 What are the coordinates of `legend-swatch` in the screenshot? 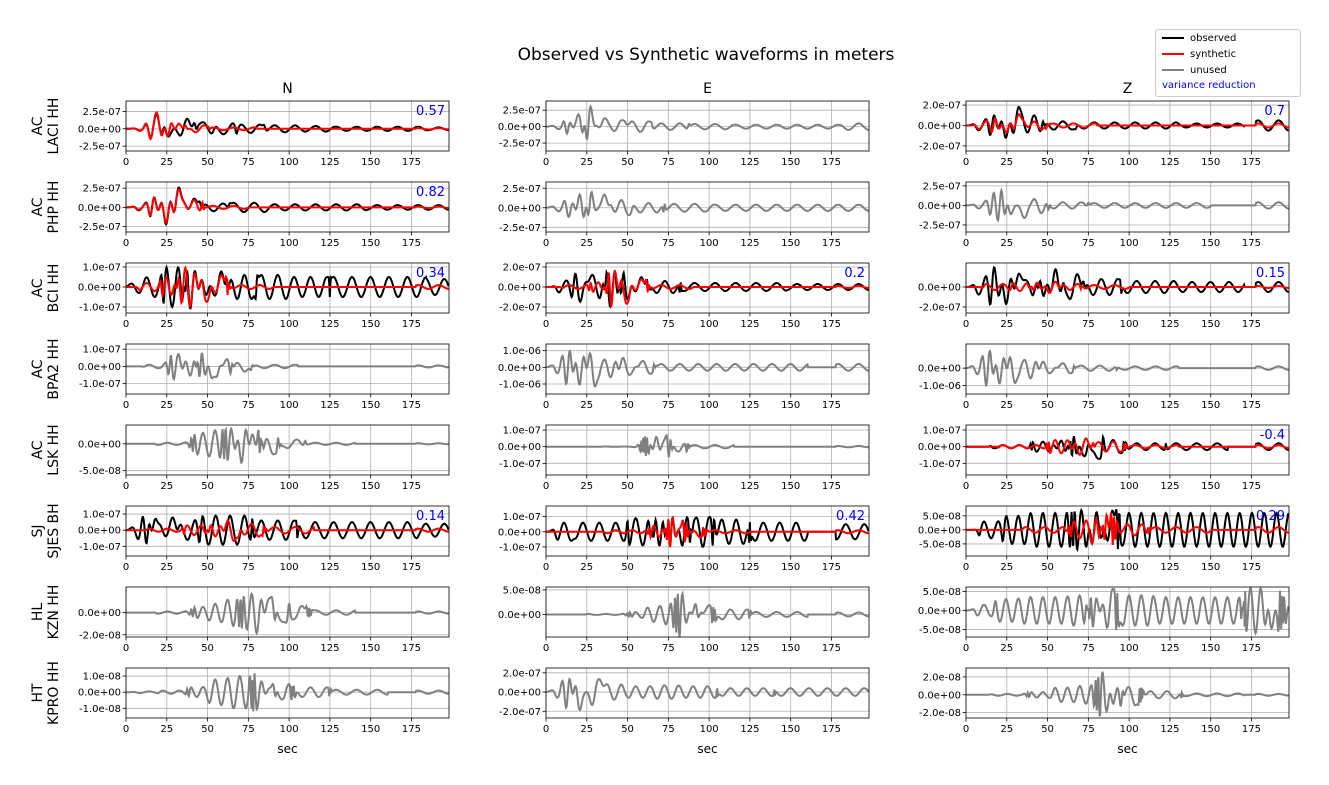 It's located at (1173, 38).